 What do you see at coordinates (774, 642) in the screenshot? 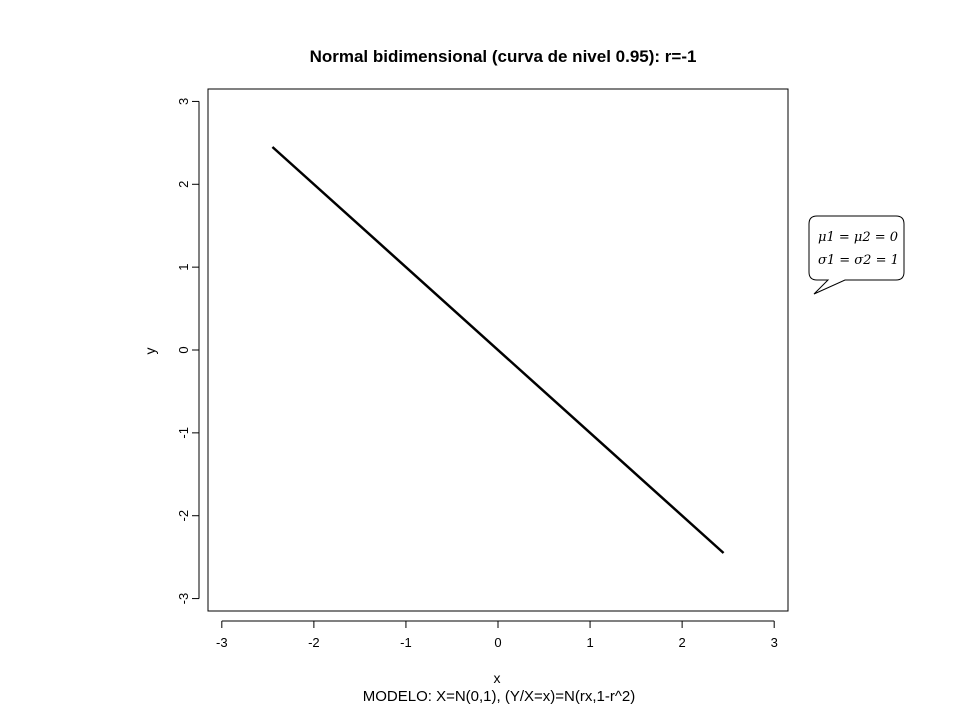
I see `x-tick-label: 3` at bounding box center [774, 642].